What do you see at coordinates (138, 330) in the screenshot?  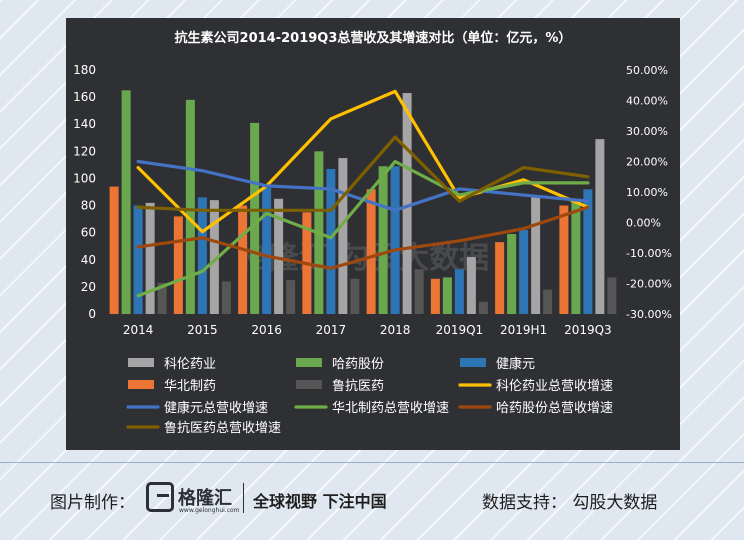 I see `x-tick-label: 2014` at bounding box center [138, 330].